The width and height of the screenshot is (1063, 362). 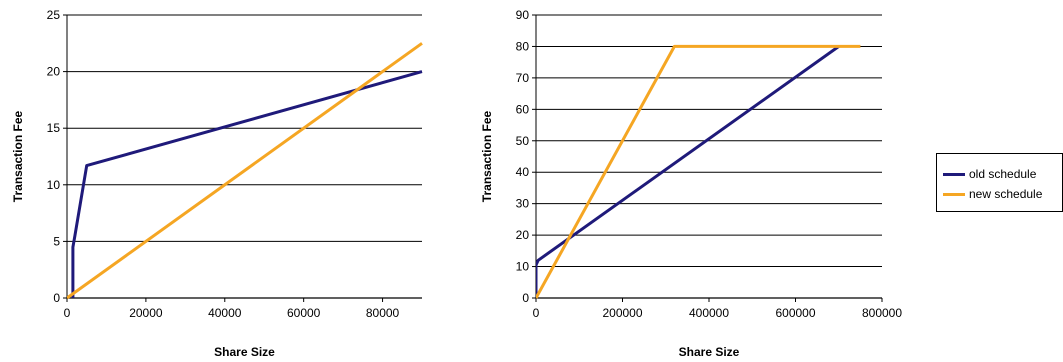 What do you see at coordinates (882, 313) in the screenshot?
I see `chart2-x-tick-label: 800000` at bounding box center [882, 313].